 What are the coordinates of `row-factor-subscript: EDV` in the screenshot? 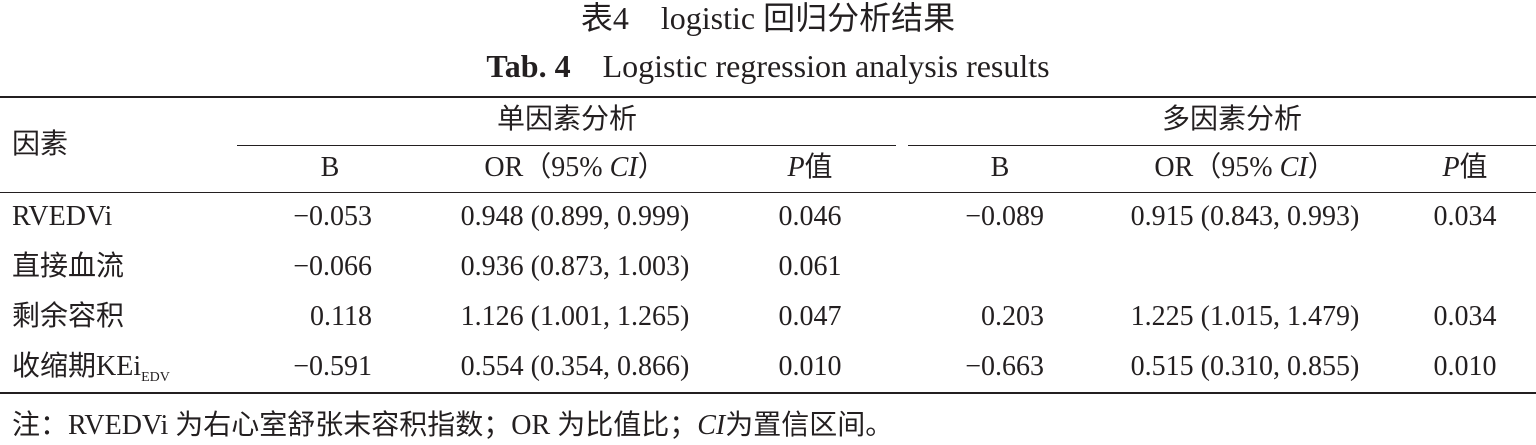 It's located at (155, 377).